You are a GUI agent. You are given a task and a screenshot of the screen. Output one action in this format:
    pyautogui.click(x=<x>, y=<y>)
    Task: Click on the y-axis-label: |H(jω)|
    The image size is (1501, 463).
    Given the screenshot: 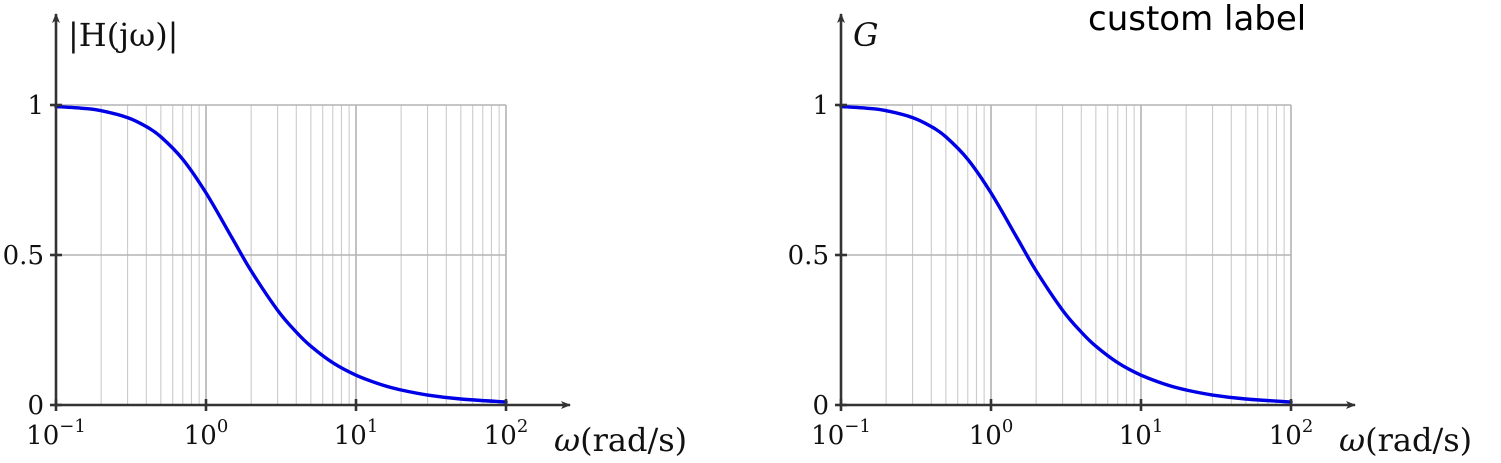 What is the action you would take?
    pyautogui.click(x=123, y=35)
    